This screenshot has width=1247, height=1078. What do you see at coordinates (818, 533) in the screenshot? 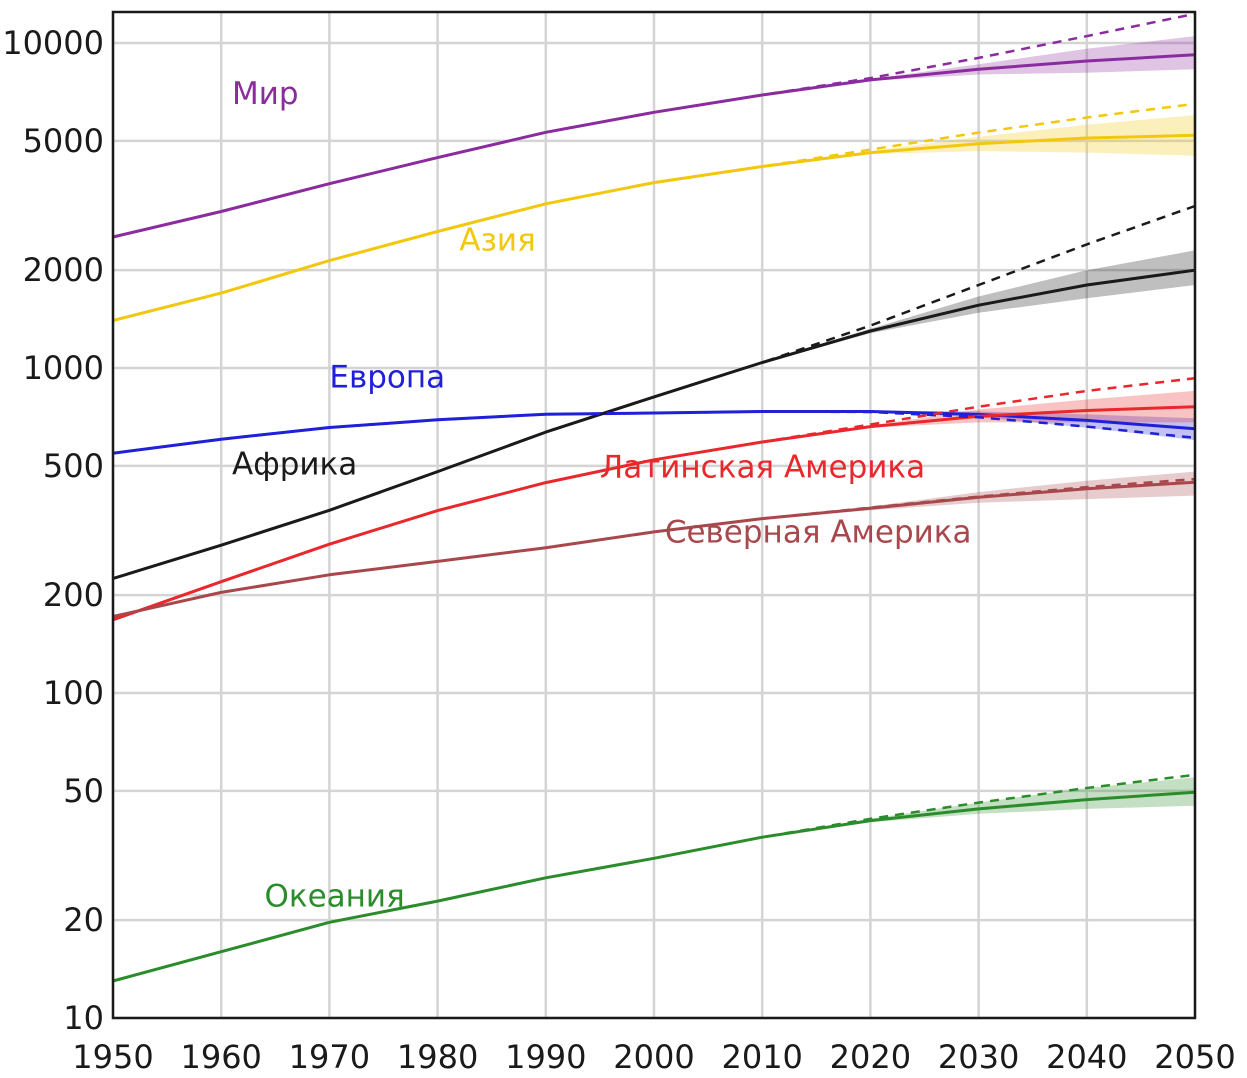
I see `series-label-северная-америка: Северная Америка` at bounding box center [818, 533].